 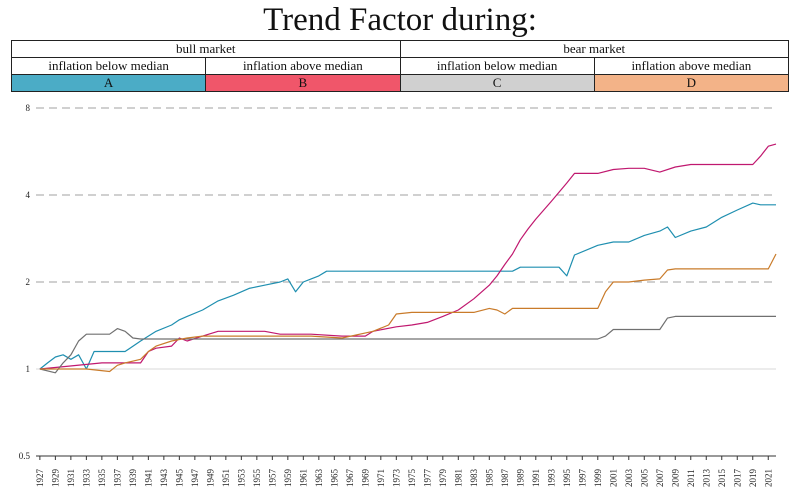 What do you see at coordinates (497, 66) in the screenshot?
I see `legend-condition-c: inflation below median` at bounding box center [497, 66].